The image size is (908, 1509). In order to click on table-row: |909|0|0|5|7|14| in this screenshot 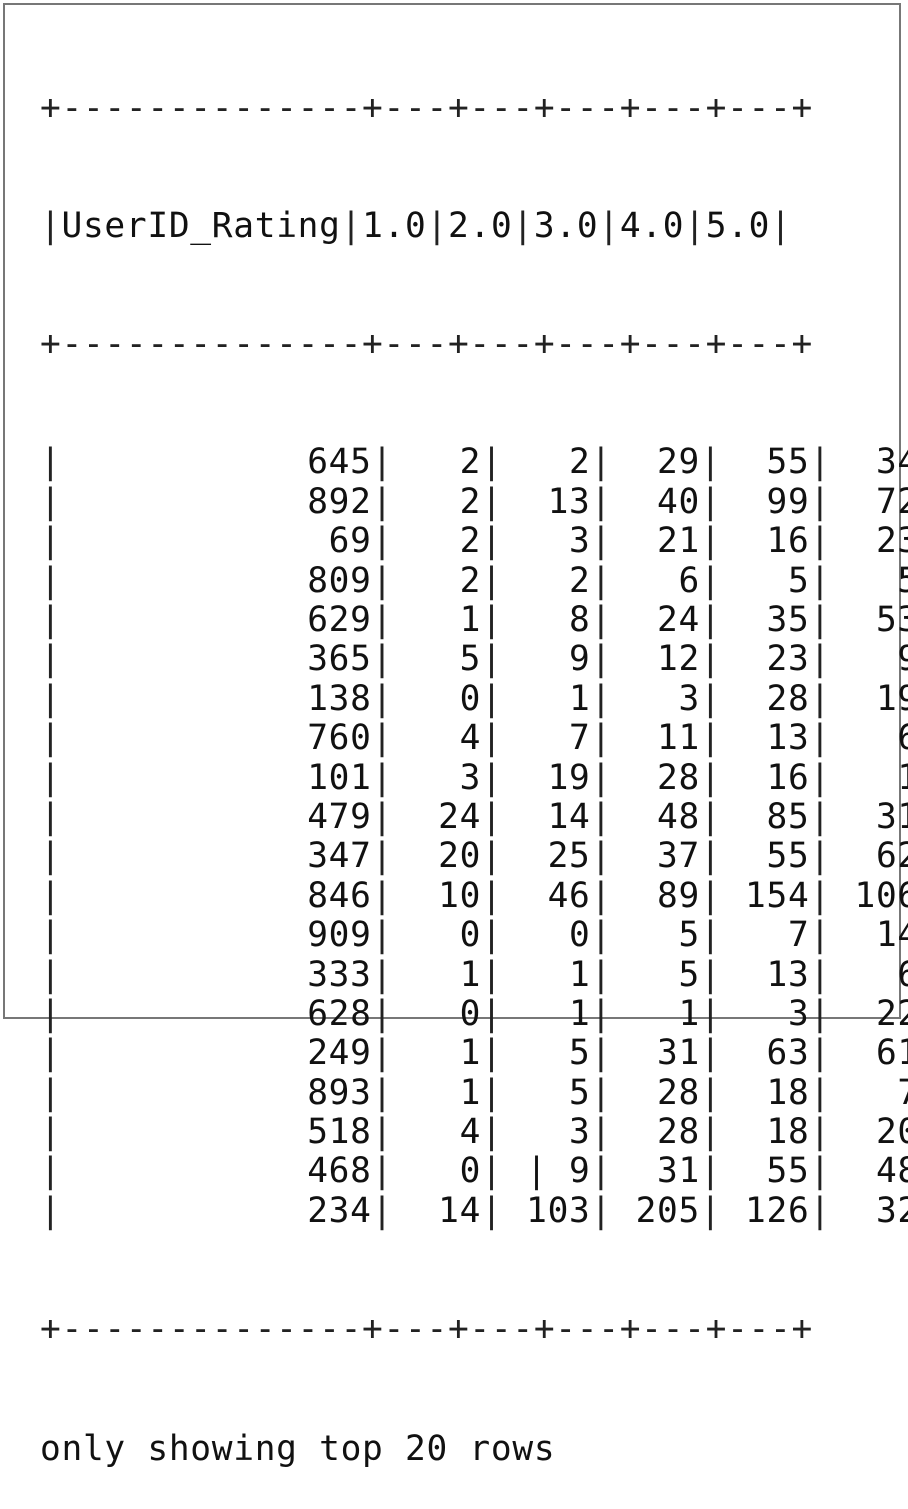, I will do `click(474, 935)`.